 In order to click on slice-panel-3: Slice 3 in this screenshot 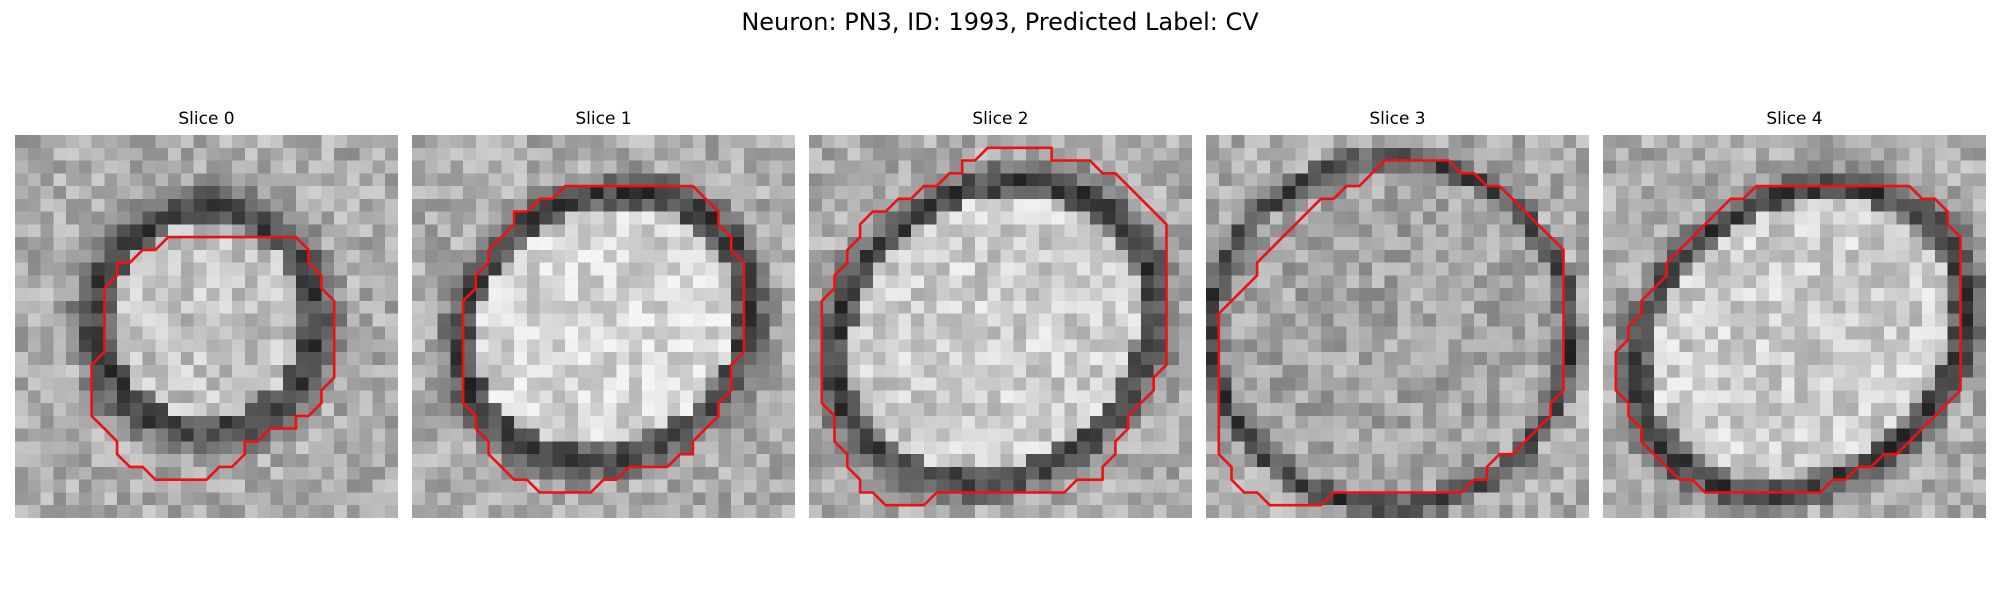, I will do `click(1397, 119)`.